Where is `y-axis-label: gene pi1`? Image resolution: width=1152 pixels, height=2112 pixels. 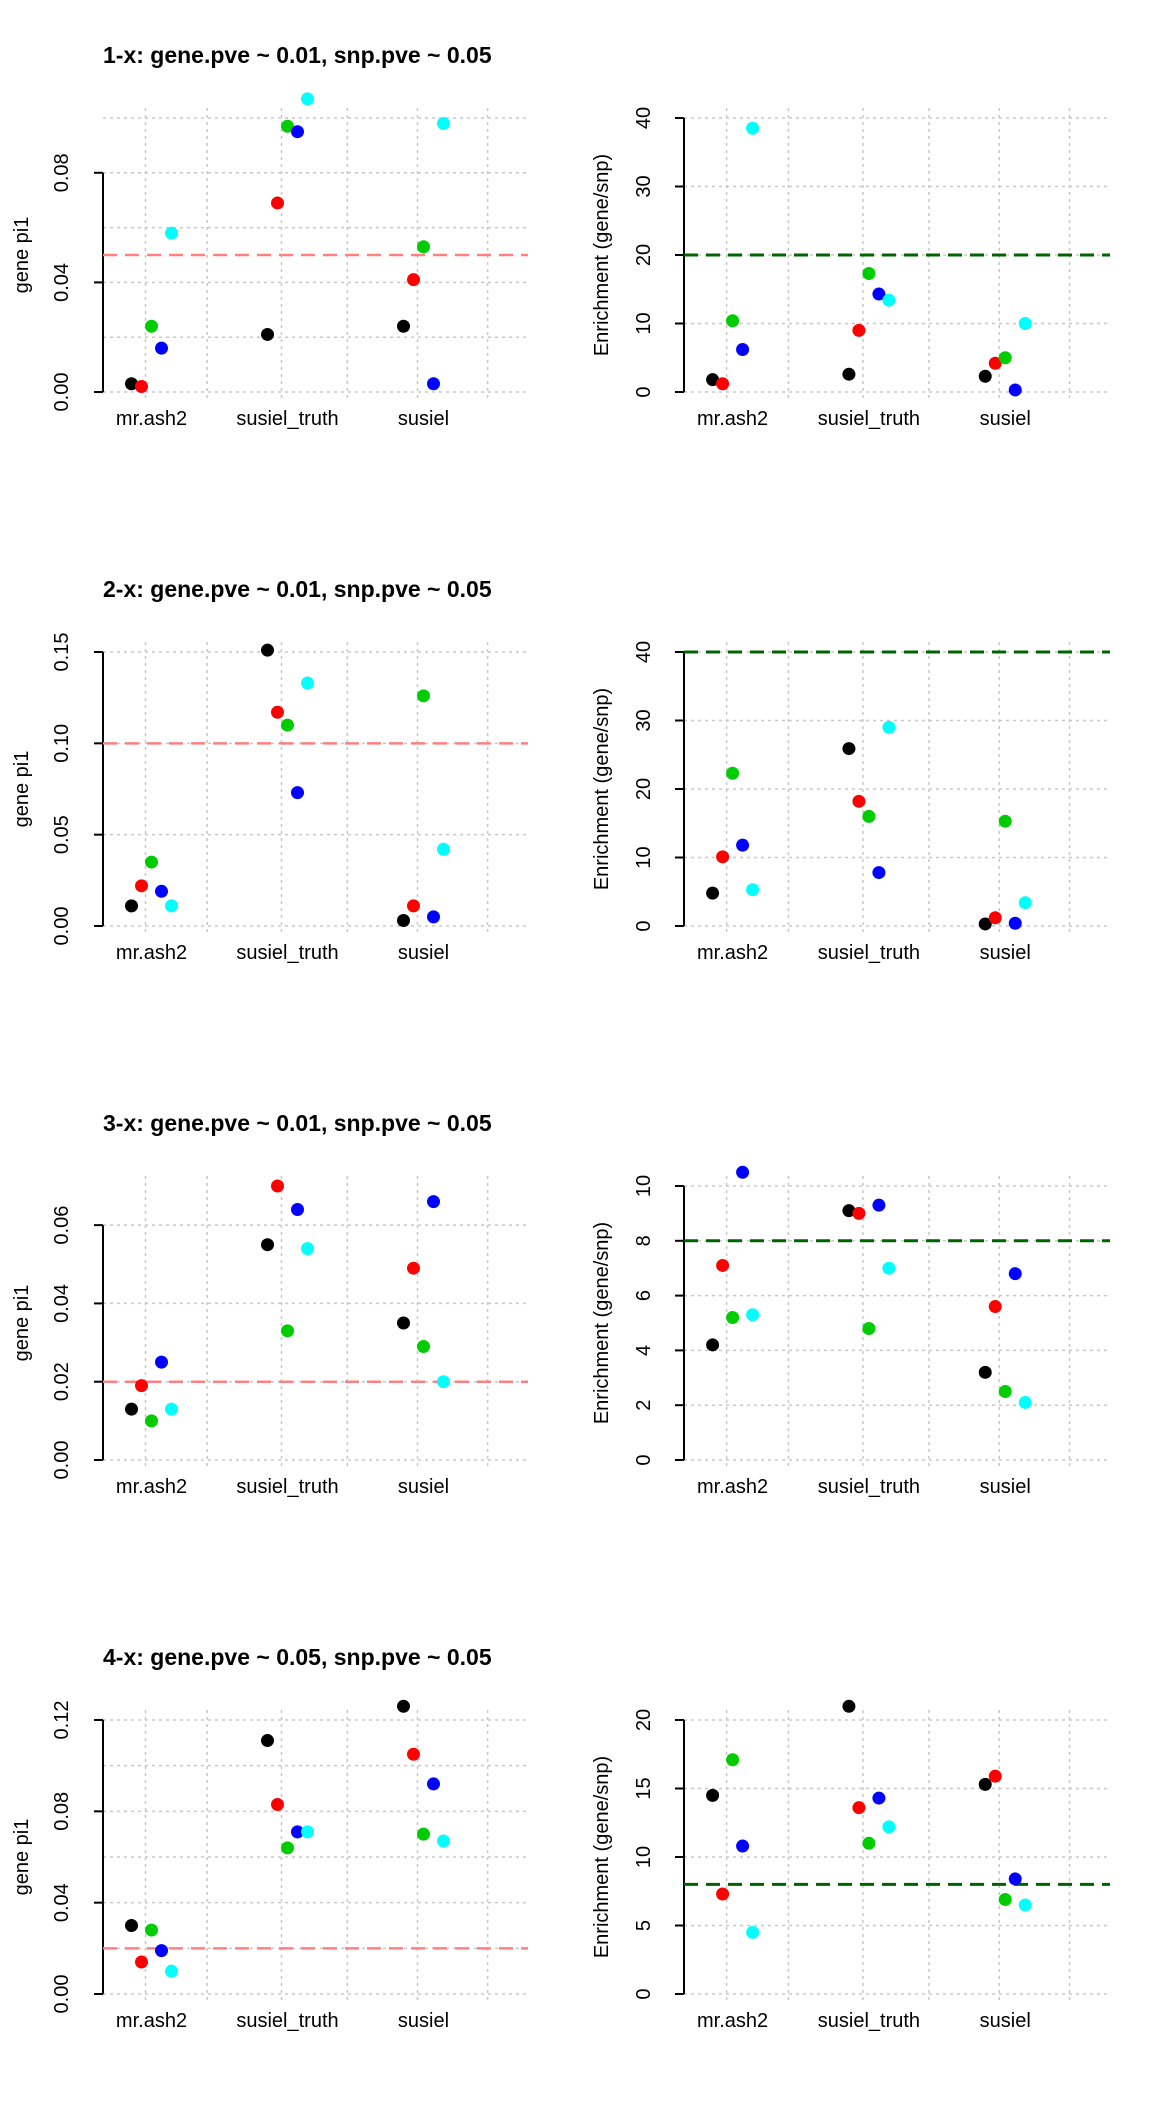 y-axis-label: gene pi1 is located at coordinates (22, 789).